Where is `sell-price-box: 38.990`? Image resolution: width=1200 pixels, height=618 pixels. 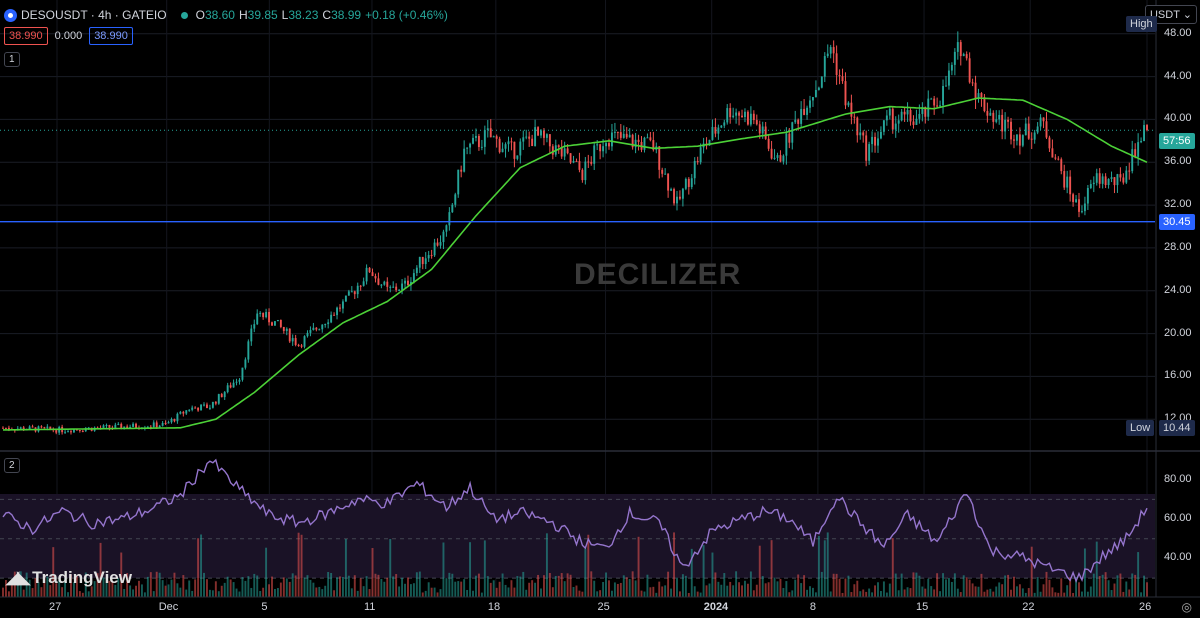 sell-price-box: 38.990 is located at coordinates (26, 36).